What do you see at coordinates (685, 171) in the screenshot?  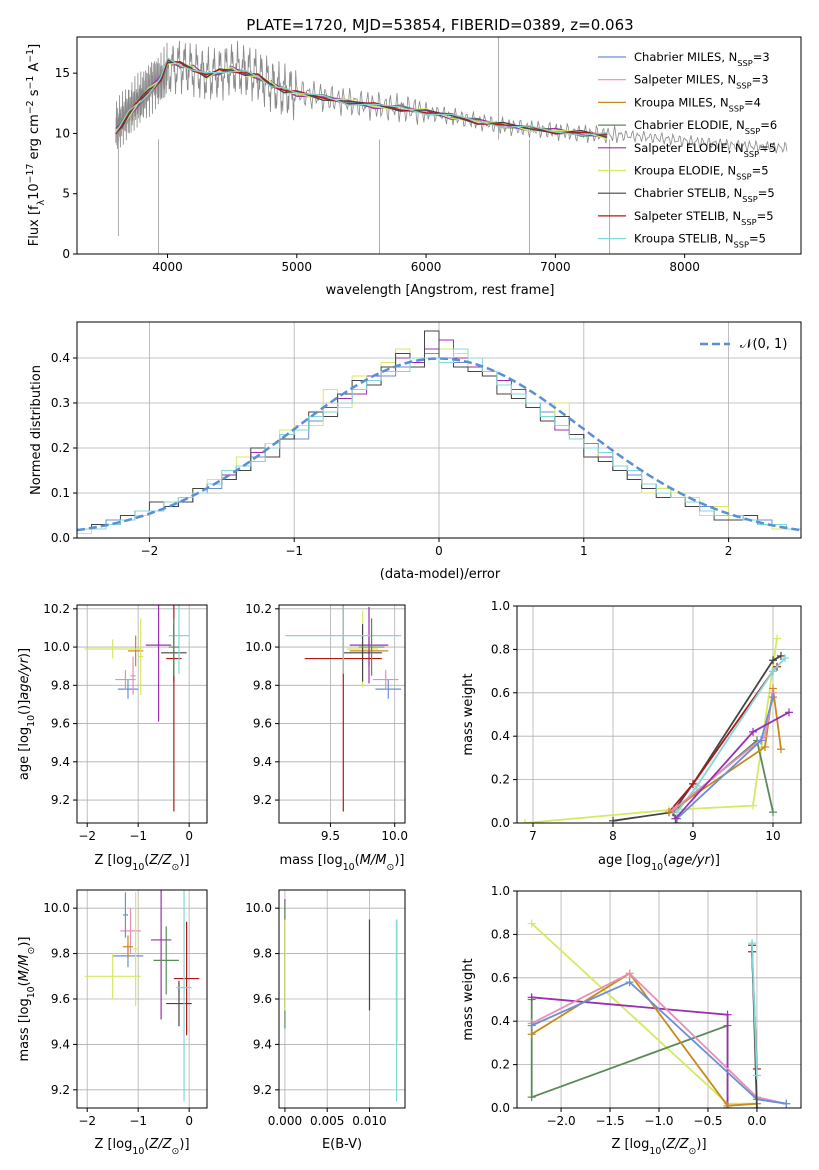 I see `legend-entry-part: Kroupa ELODIE, N` at bounding box center [685, 171].